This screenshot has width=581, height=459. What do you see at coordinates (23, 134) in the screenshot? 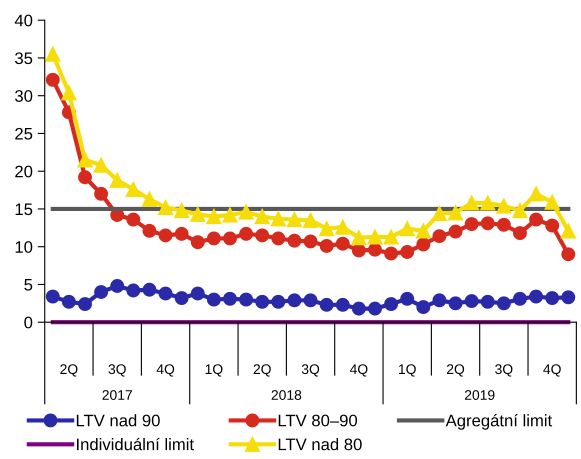
I see `y-tick-label: 25` at bounding box center [23, 134].